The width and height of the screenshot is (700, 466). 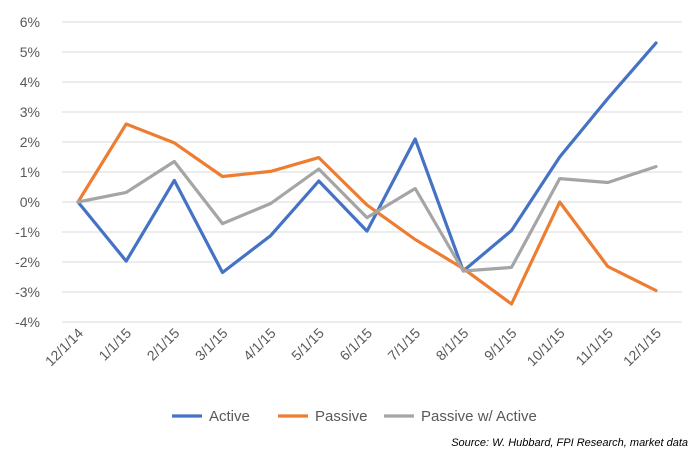 I want to click on y-tick-label: -1%, so click(x=27, y=232).